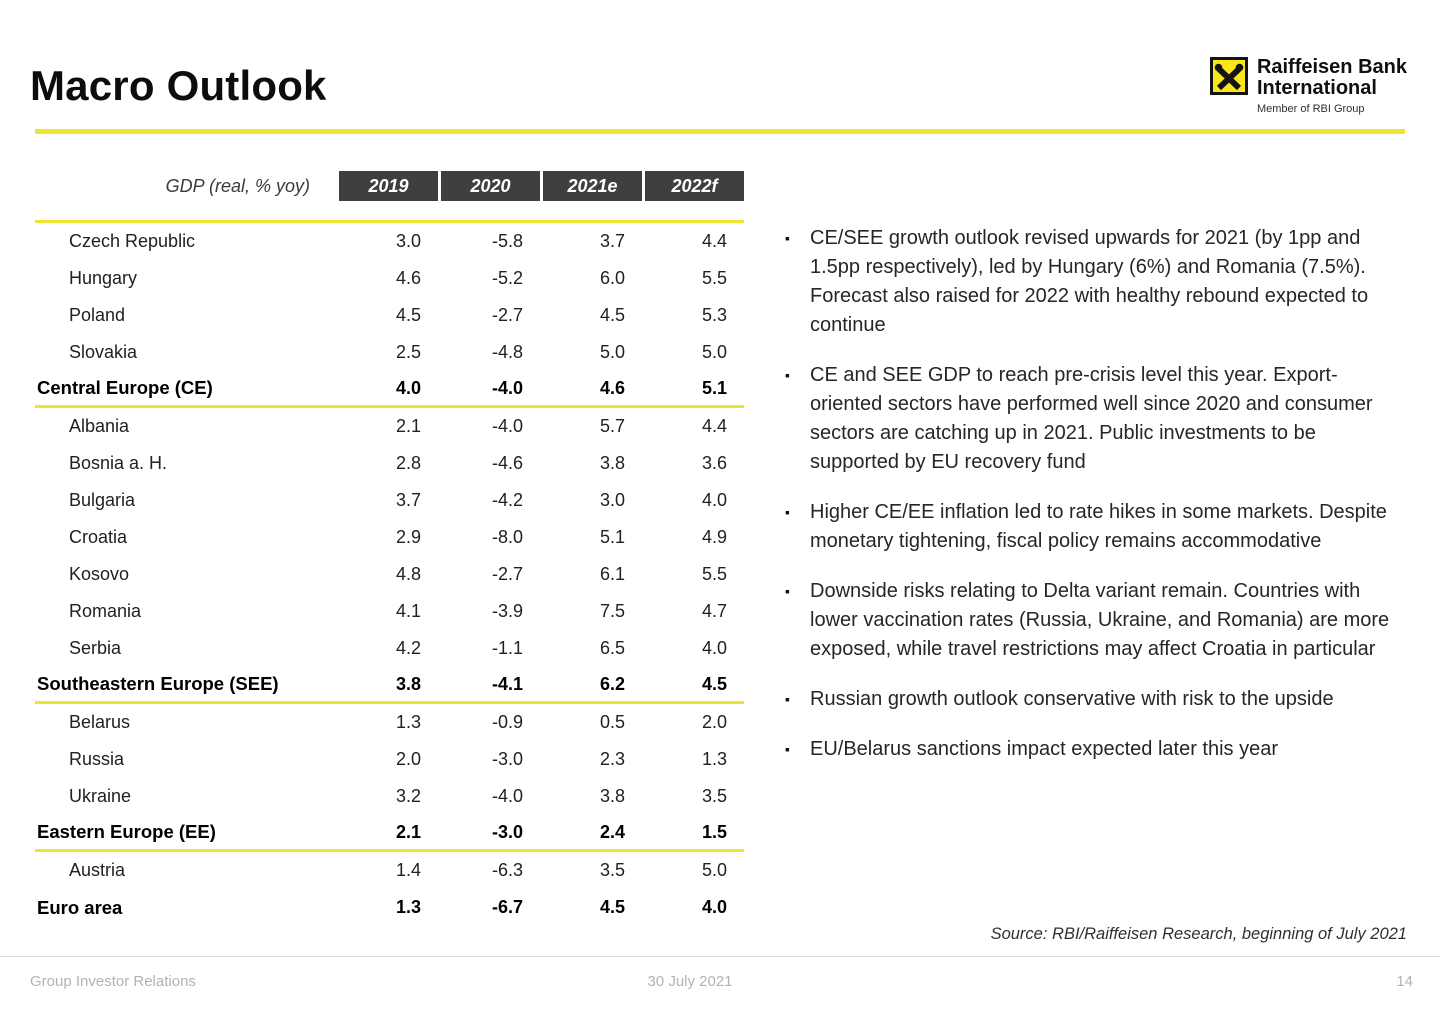 The image size is (1440, 1019). What do you see at coordinates (97, 315) in the screenshot?
I see `row-label: Poland` at bounding box center [97, 315].